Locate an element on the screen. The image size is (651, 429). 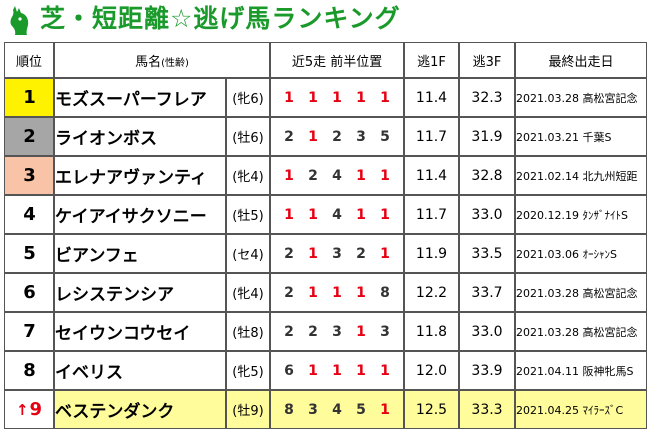
horse-name: セイウンコウセイ is located at coordinates (140, 331).